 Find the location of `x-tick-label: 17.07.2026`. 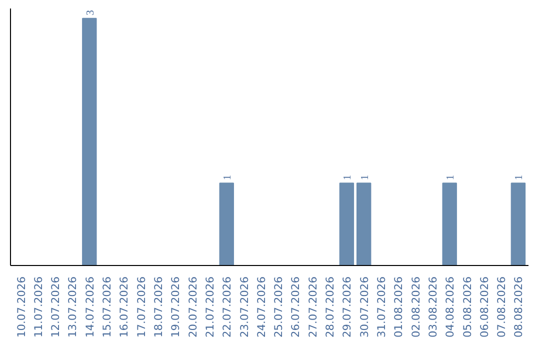

x-tick-label: 17.07.2026 is located at coordinates (141, 307).